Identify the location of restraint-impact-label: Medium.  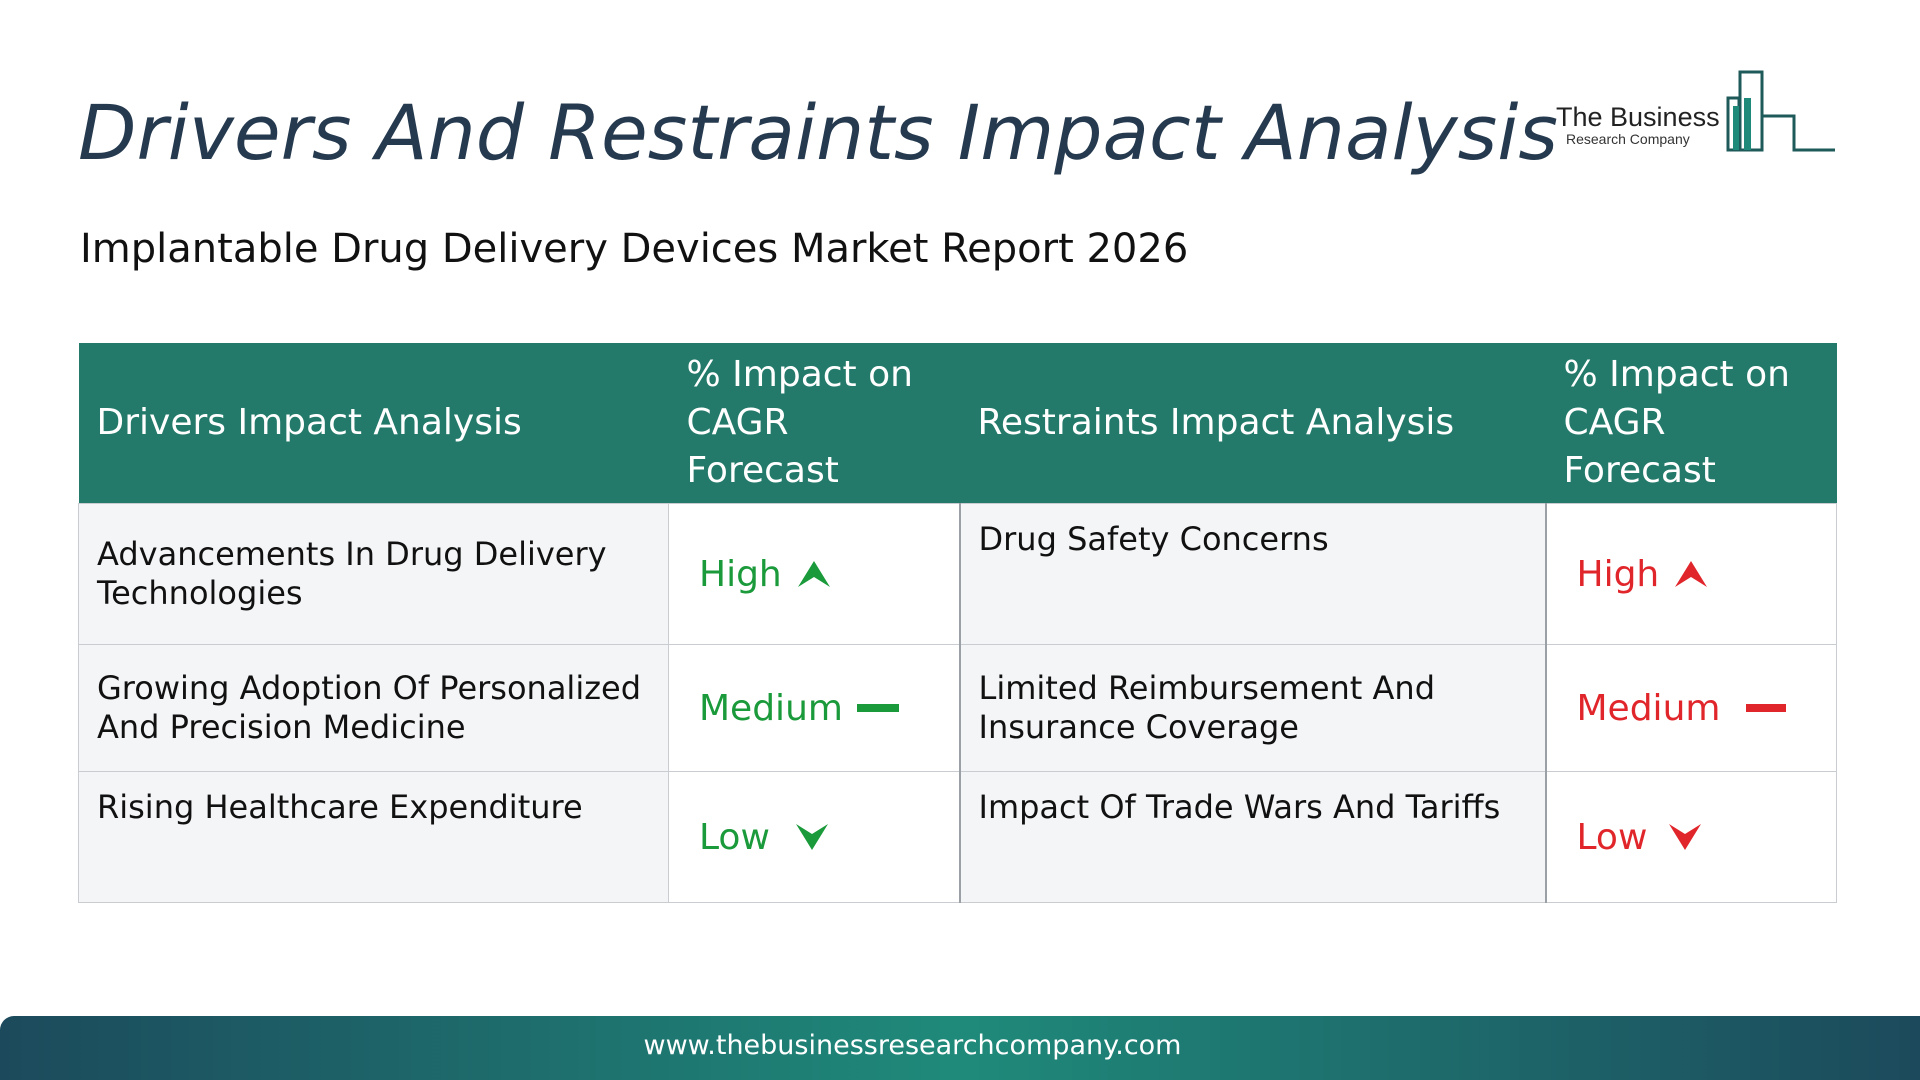
(1648, 708).